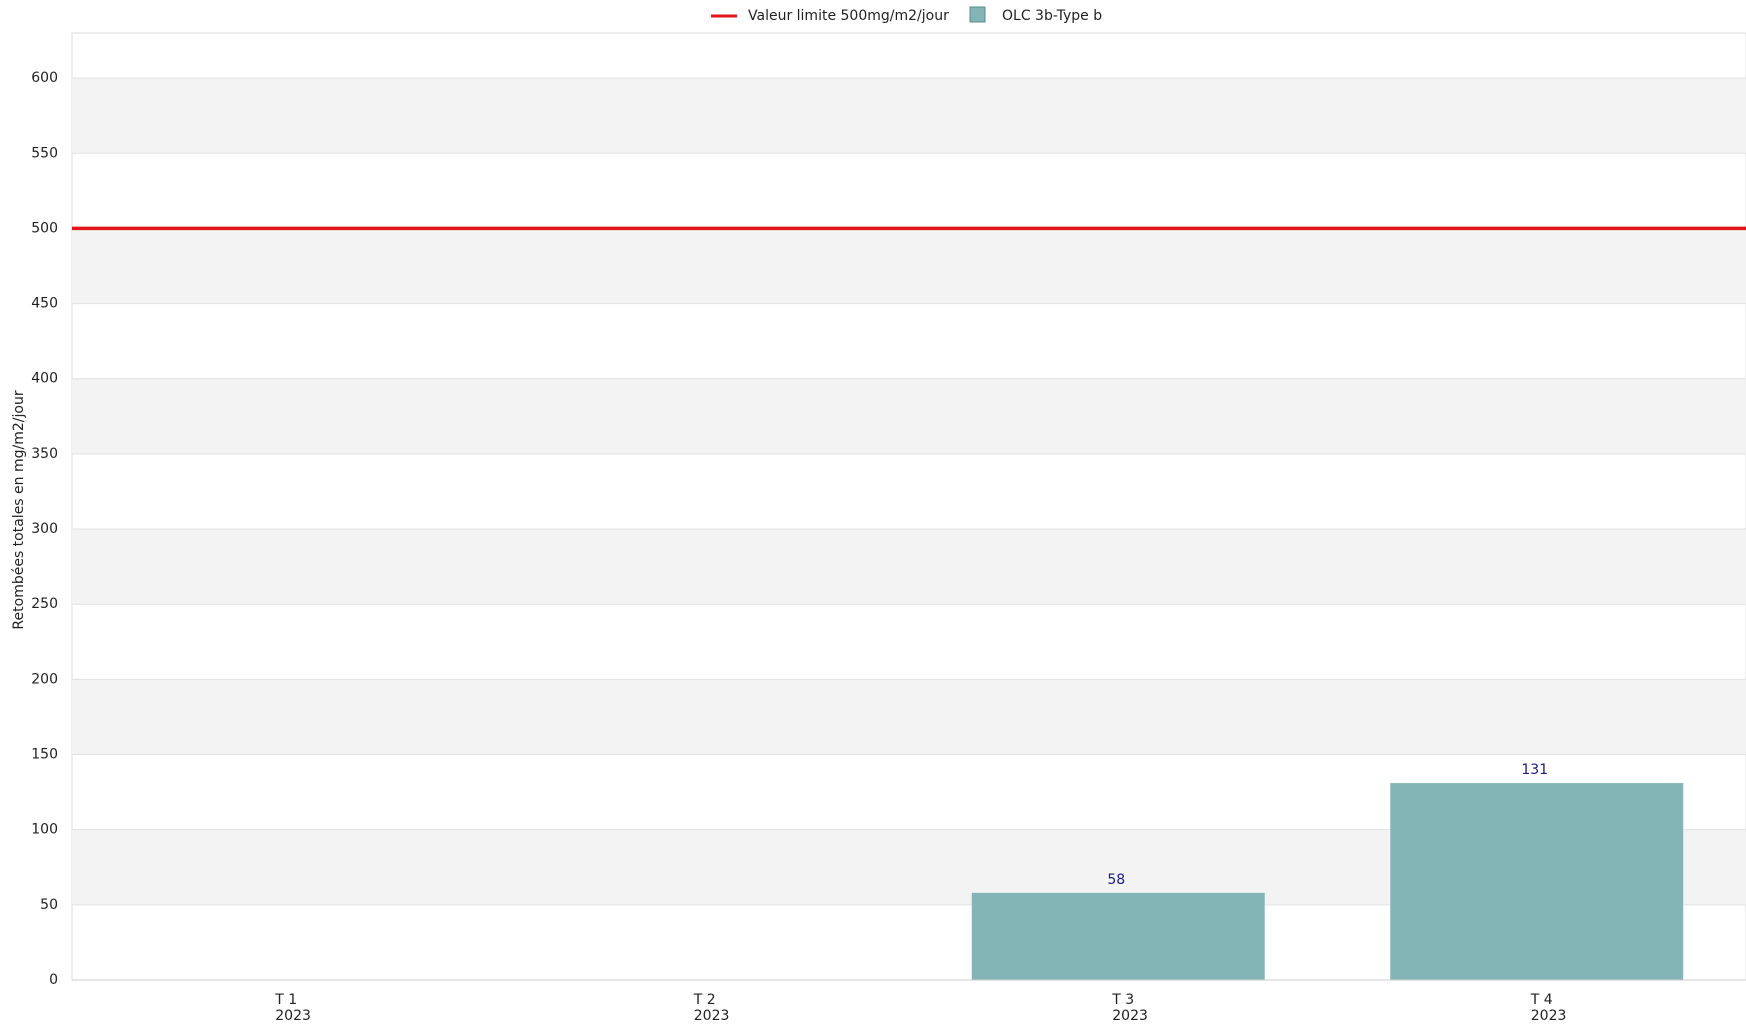 The image size is (1746, 1024). I want to click on y-tick-label: 550, so click(44, 153).